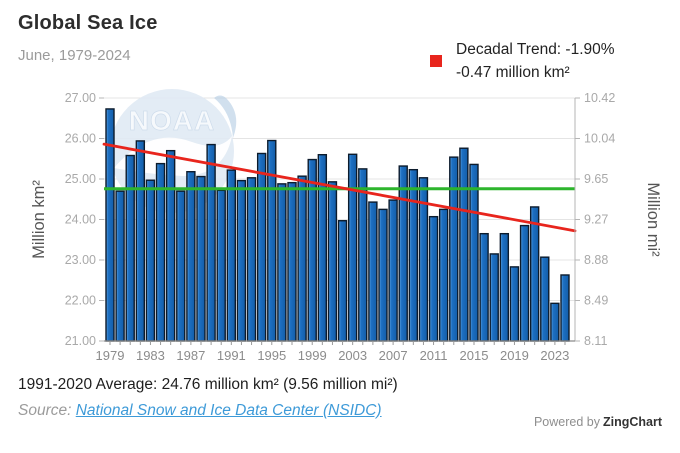  What do you see at coordinates (332, 261) in the screenshot?
I see `bar-2001` at bounding box center [332, 261].